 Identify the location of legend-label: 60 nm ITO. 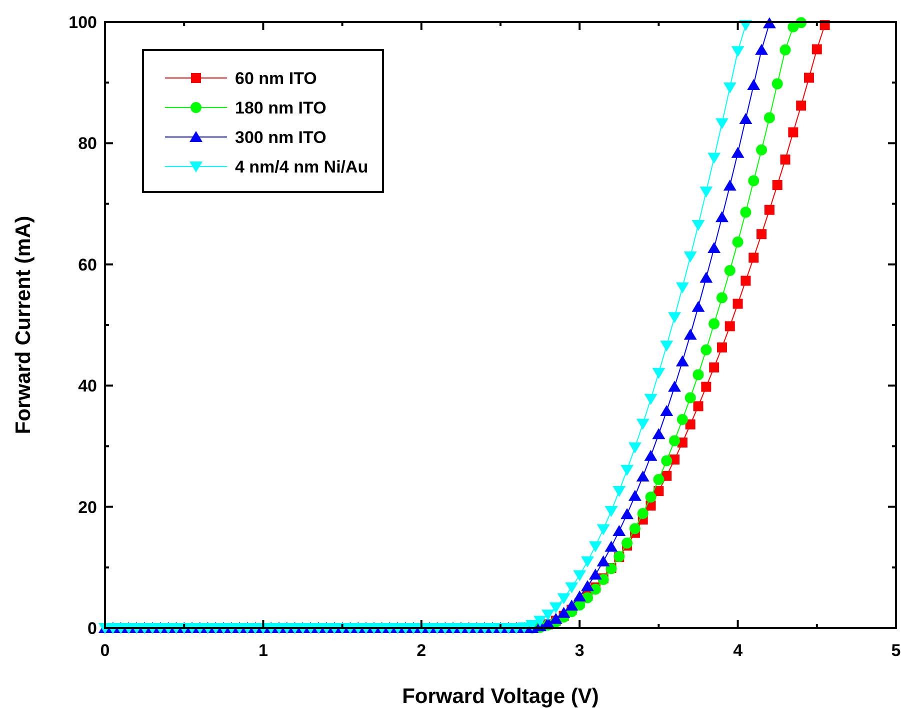
(276, 78).